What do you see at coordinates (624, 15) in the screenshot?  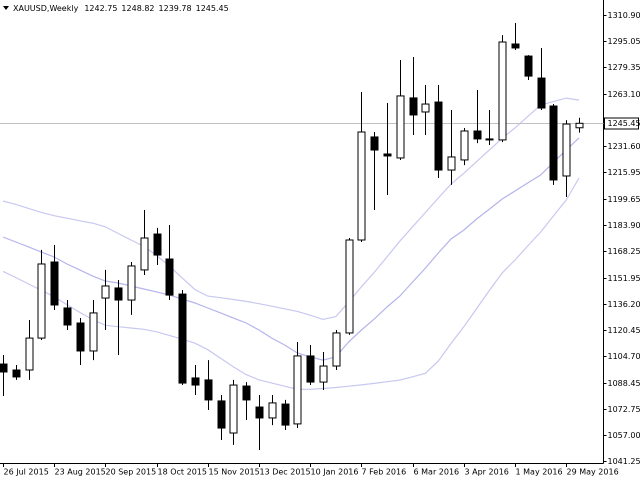 I see `y-tick-label: 1310.90` at bounding box center [624, 15].